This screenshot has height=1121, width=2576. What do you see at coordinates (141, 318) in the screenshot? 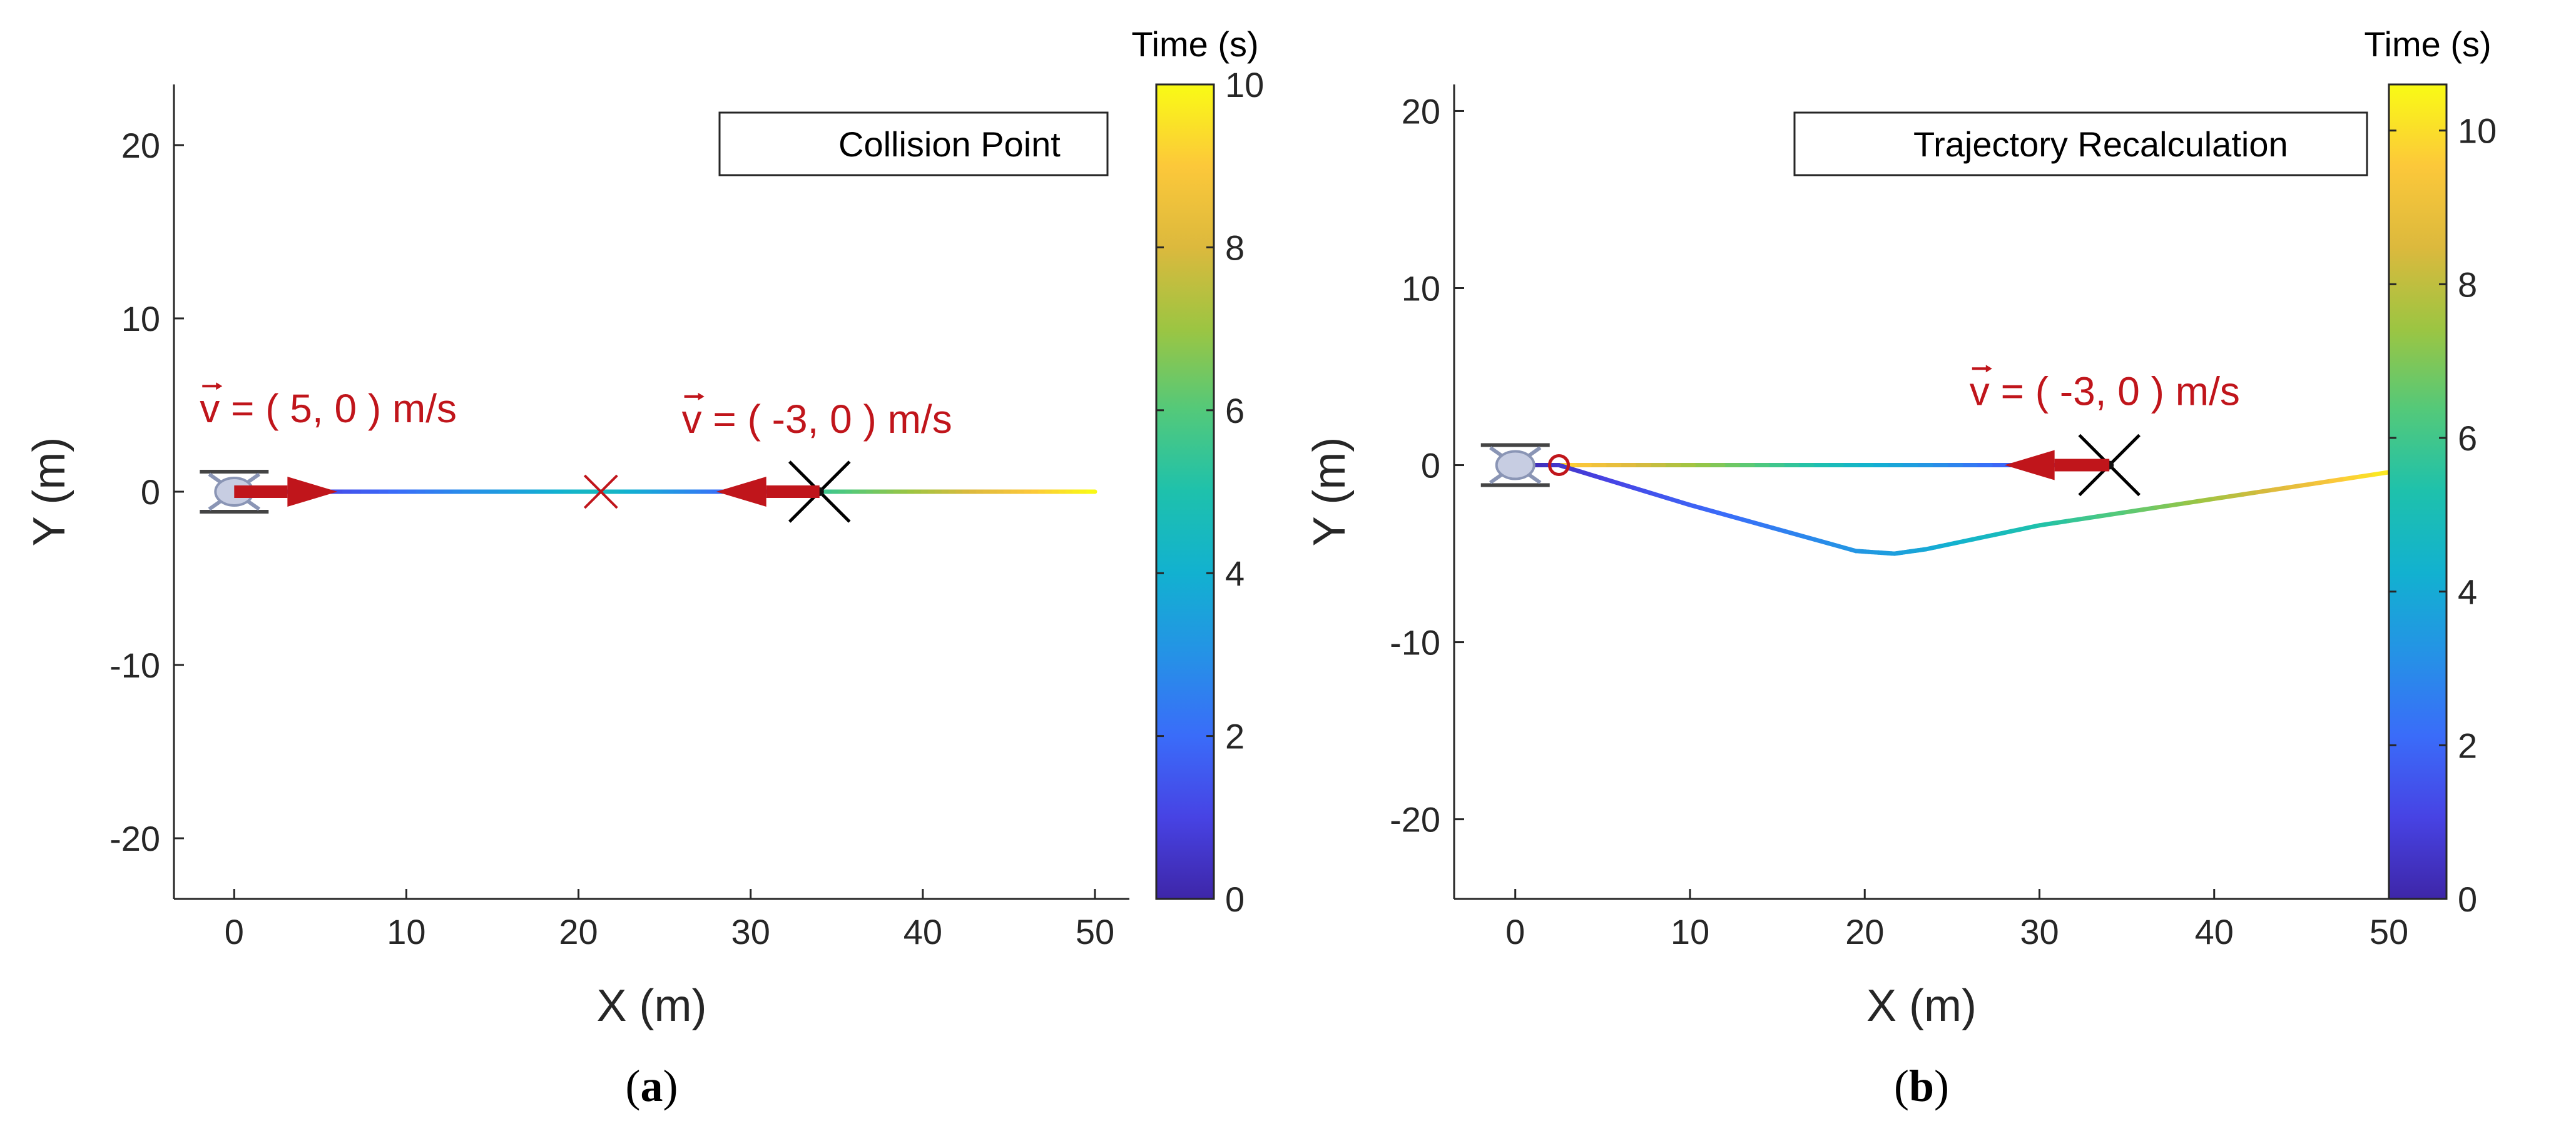
I see `y-tick-label: 10` at bounding box center [141, 318].